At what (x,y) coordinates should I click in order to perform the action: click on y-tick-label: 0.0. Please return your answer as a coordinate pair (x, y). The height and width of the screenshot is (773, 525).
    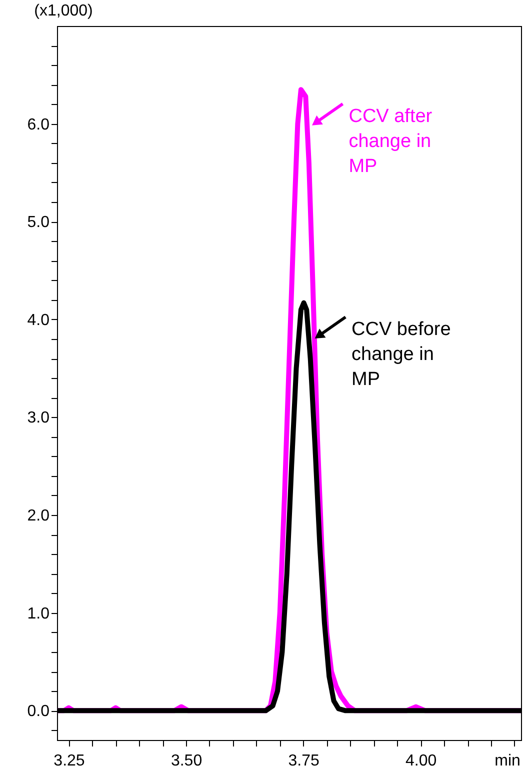
    Looking at the image, I should click on (38, 711).